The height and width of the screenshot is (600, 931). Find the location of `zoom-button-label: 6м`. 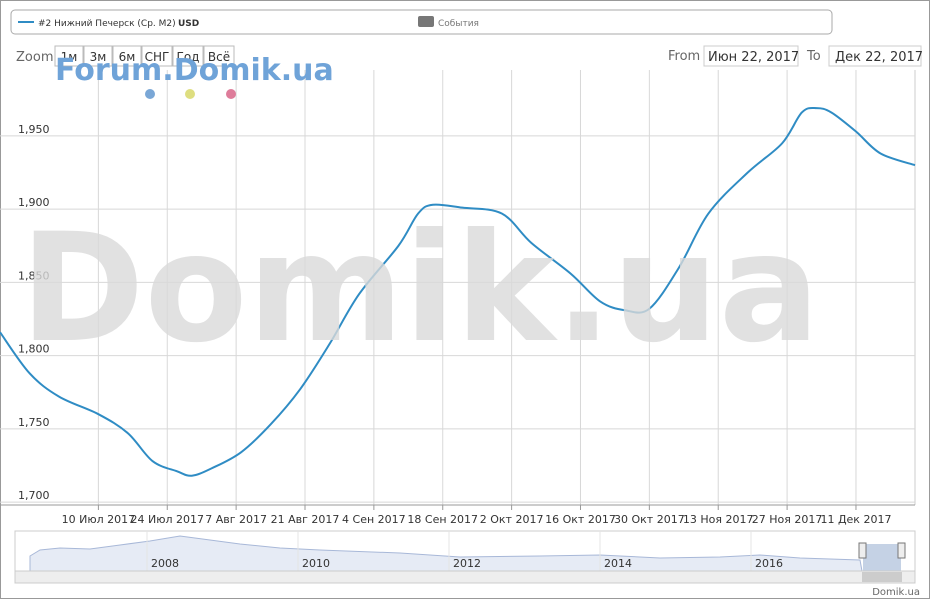

zoom-button-label: 6м is located at coordinates (127, 57).